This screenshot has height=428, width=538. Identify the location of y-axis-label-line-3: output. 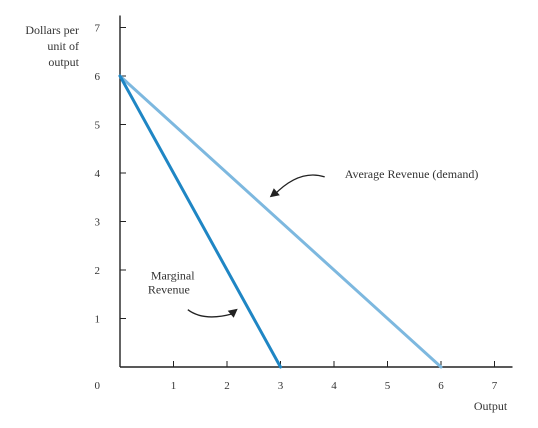
(63, 62).